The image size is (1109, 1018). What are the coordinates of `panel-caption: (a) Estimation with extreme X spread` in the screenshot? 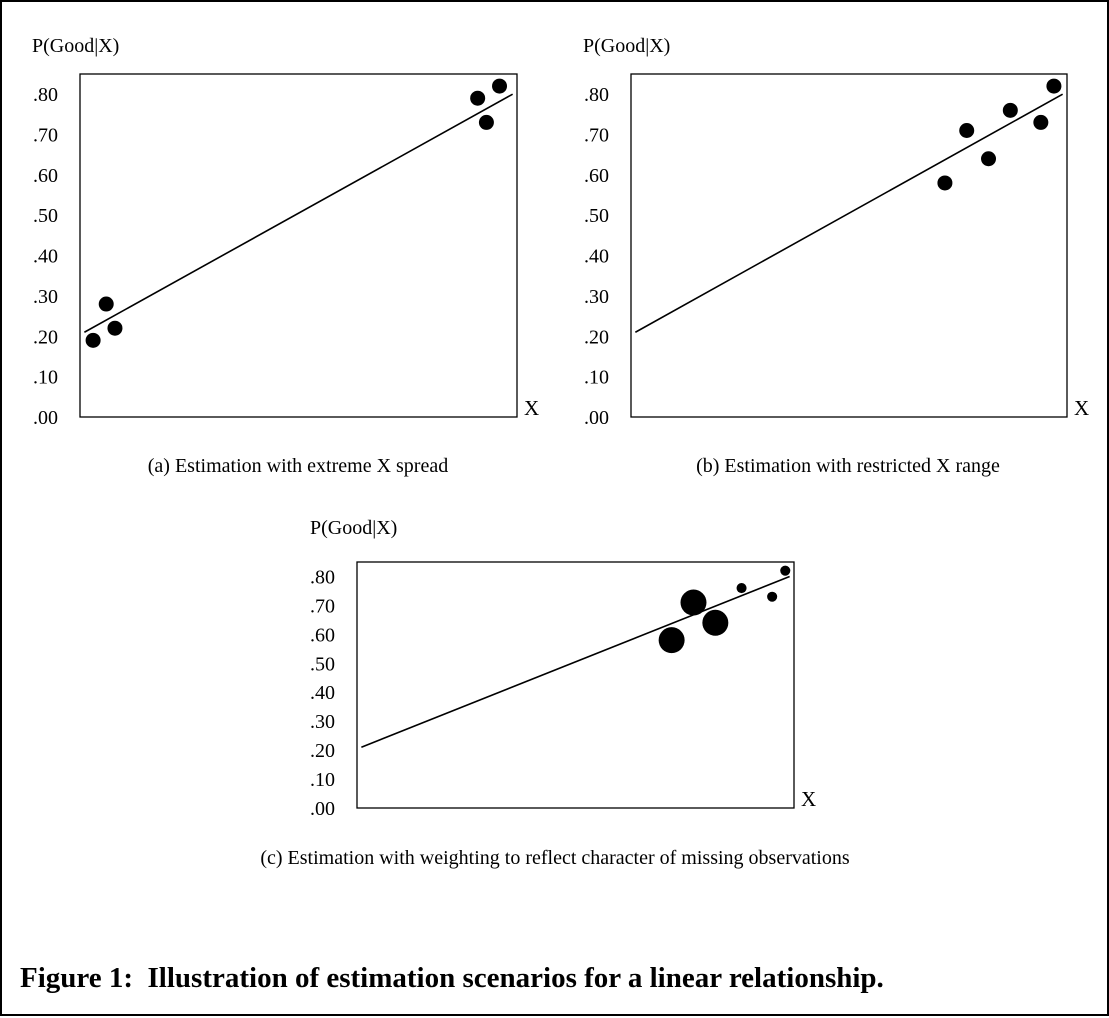 It's located at (298, 466).